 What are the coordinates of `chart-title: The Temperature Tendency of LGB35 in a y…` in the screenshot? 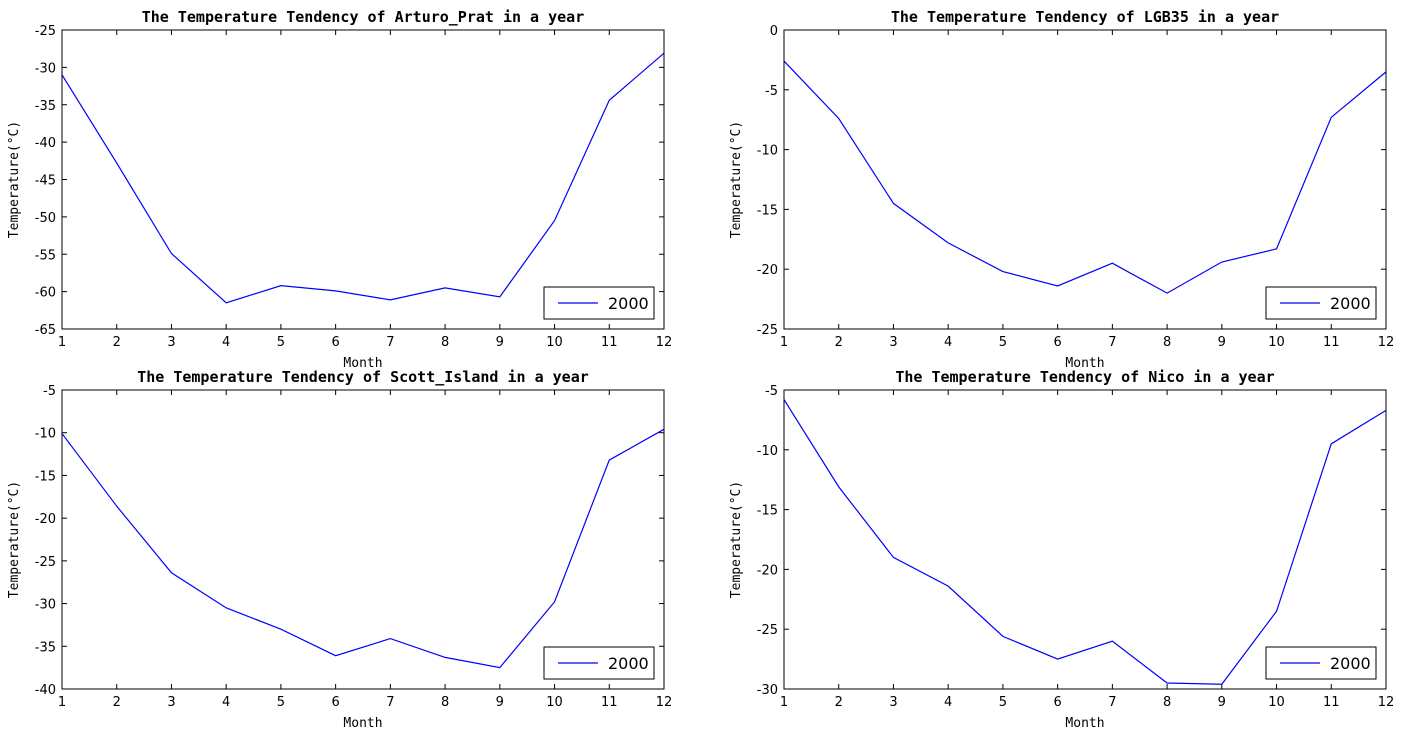 It's located at (1085, 17).